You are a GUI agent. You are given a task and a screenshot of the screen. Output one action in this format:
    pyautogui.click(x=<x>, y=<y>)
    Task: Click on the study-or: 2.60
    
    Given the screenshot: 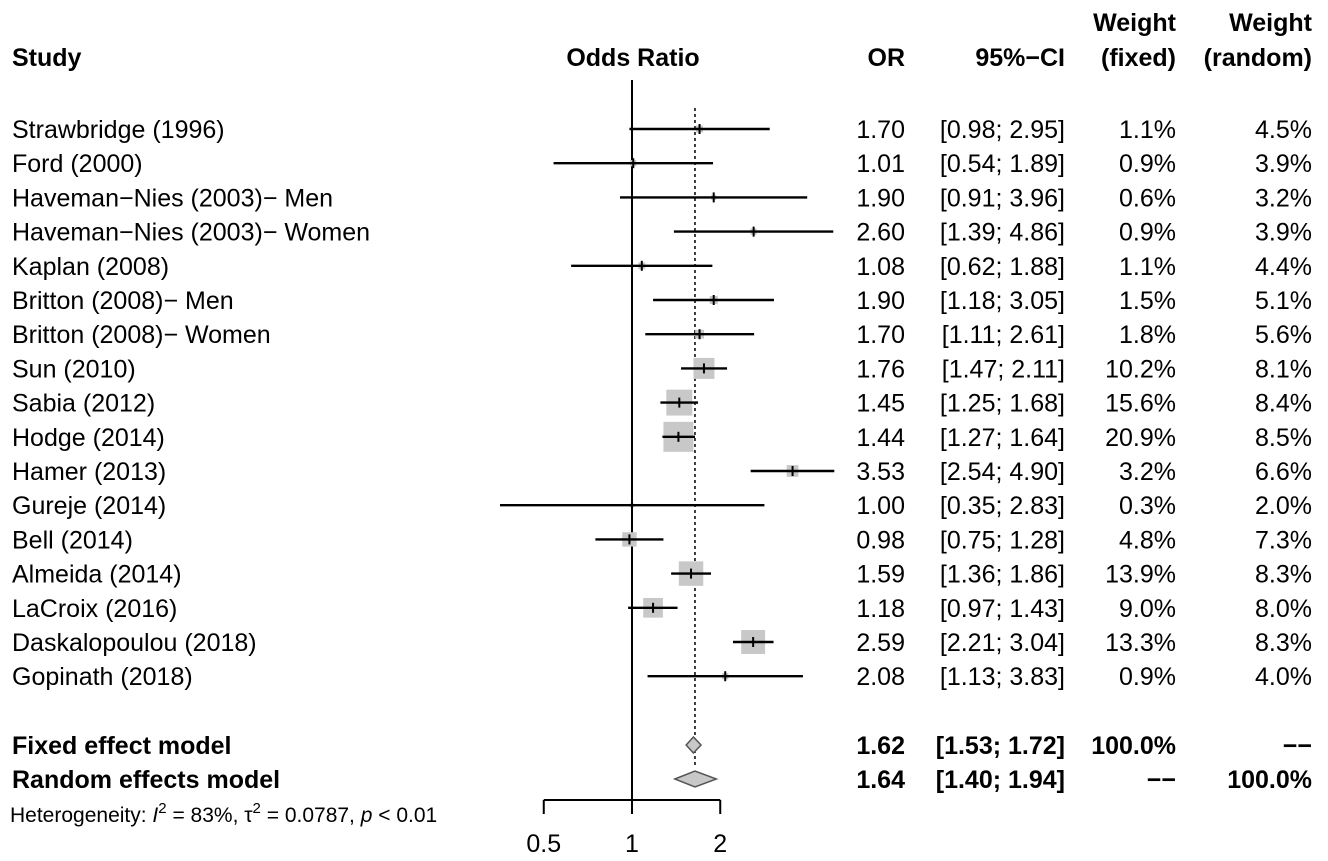 What is the action you would take?
    pyautogui.click(x=880, y=233)
    